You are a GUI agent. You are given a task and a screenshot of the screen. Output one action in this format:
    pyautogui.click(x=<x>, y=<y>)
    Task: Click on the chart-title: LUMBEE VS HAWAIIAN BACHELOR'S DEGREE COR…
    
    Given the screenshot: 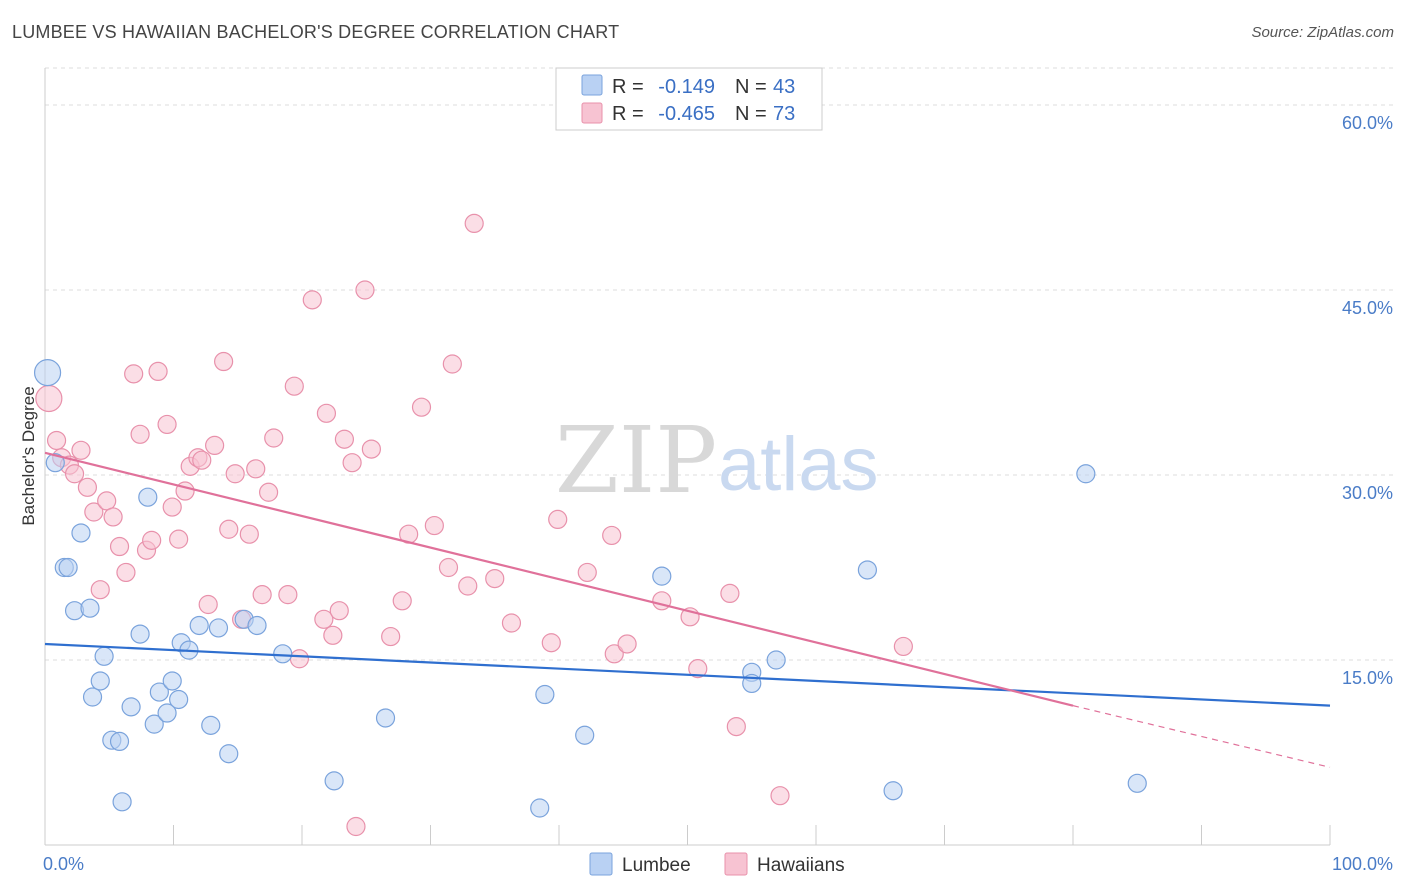 What is the action you would take?
    pyautogui.click(x=316, y=32)
    